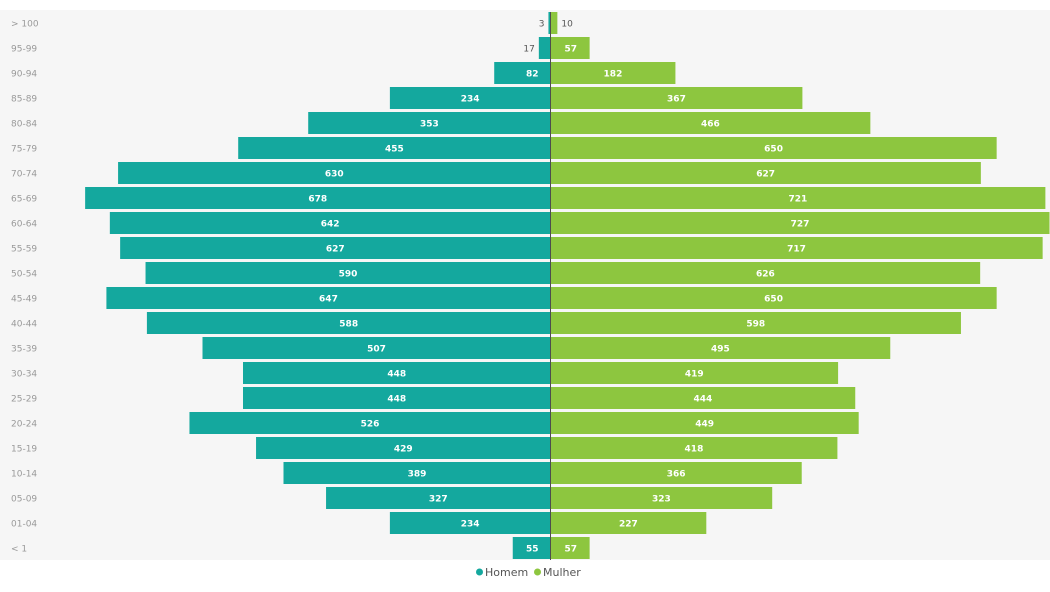 The image size is (1050, 592). I want to click on value-label-mulher: 627, so click(765, 175).